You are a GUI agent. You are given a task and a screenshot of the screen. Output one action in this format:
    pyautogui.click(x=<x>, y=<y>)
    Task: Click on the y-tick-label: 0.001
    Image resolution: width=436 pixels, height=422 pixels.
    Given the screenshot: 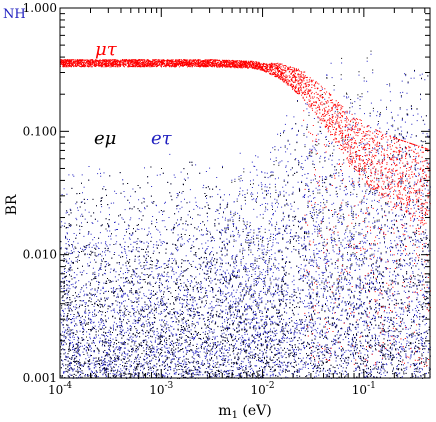 What is the action you would take?
    pyautogui.click(x=40, y=378)
    